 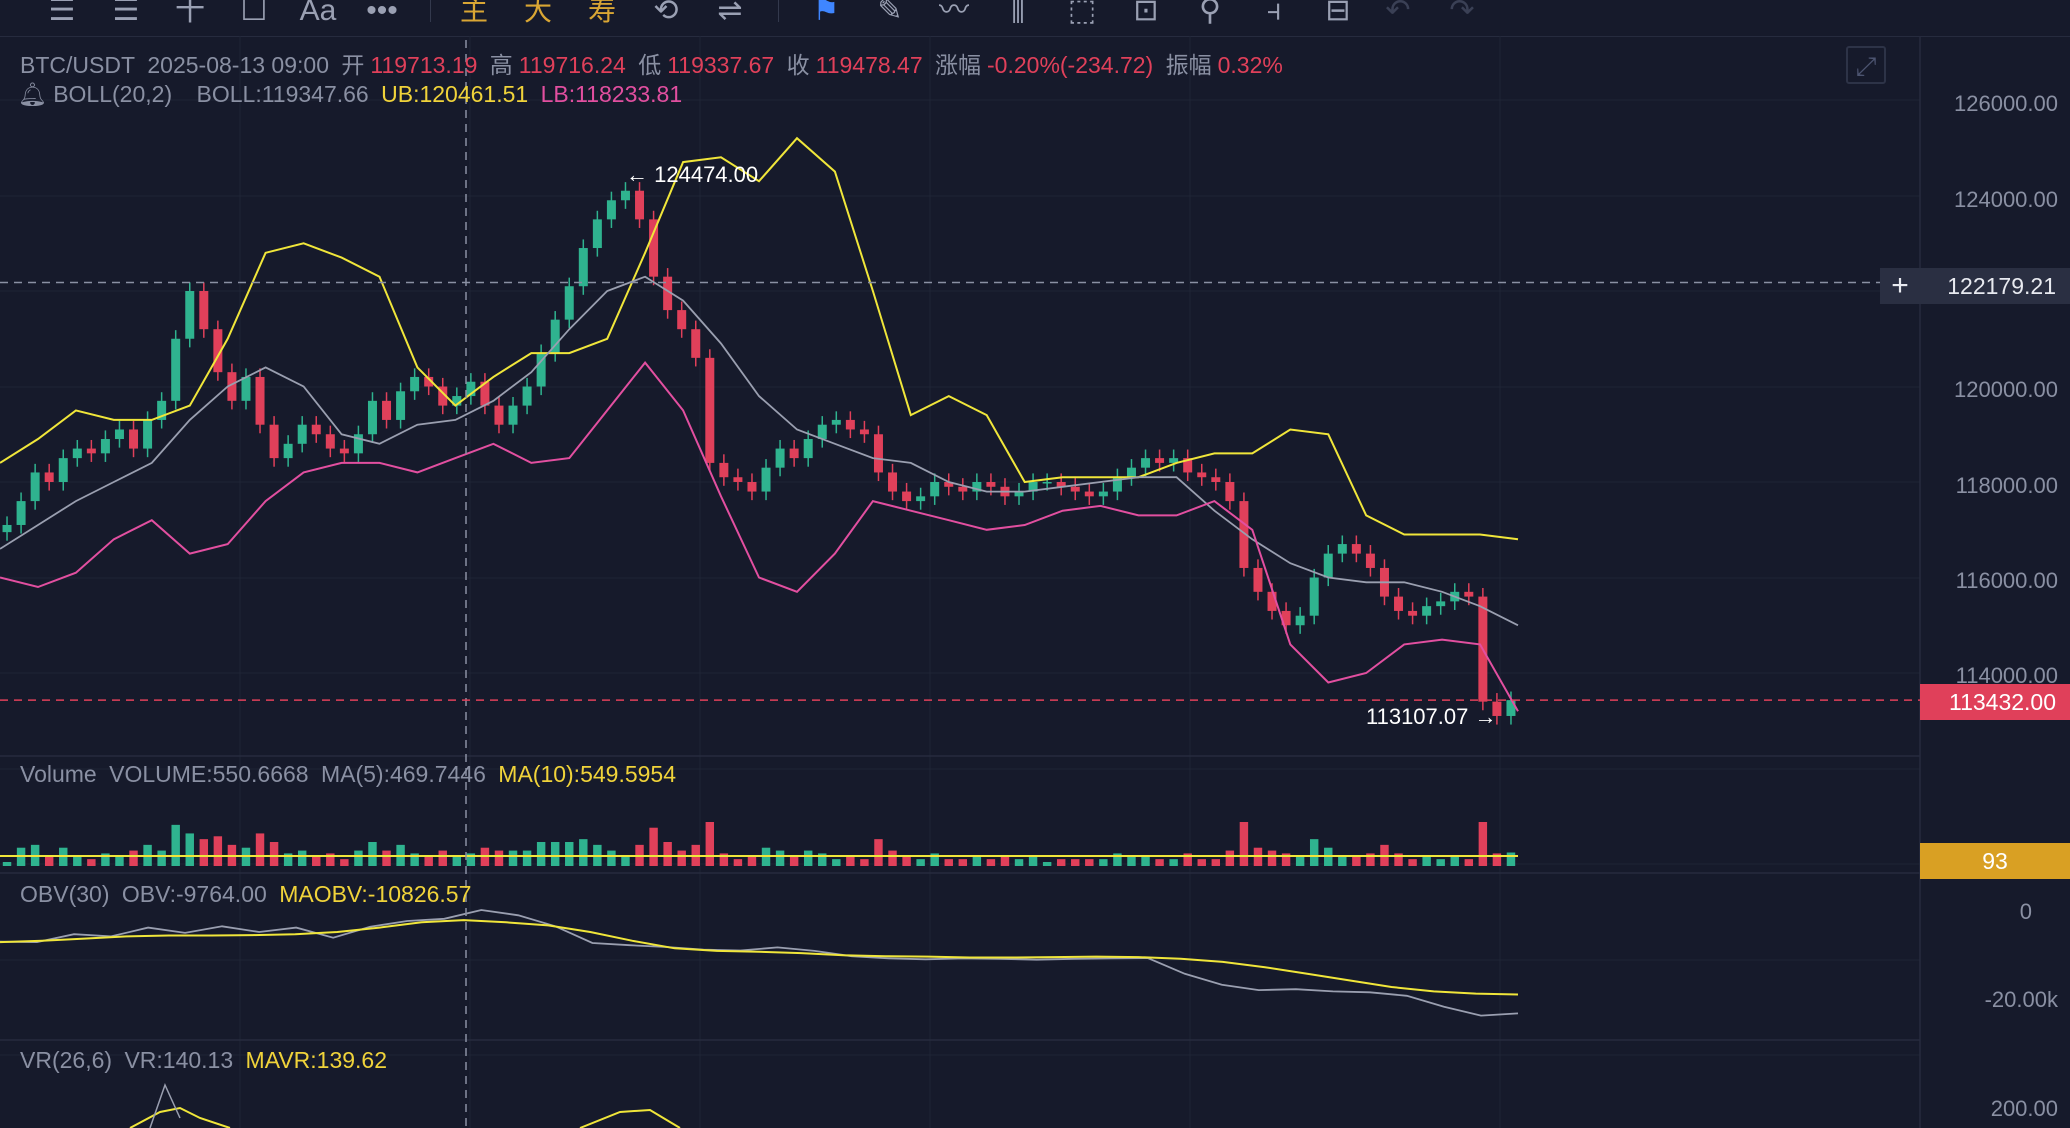 I want to click on boll-ub: UB:120461.51, so click(x=455, y=94).